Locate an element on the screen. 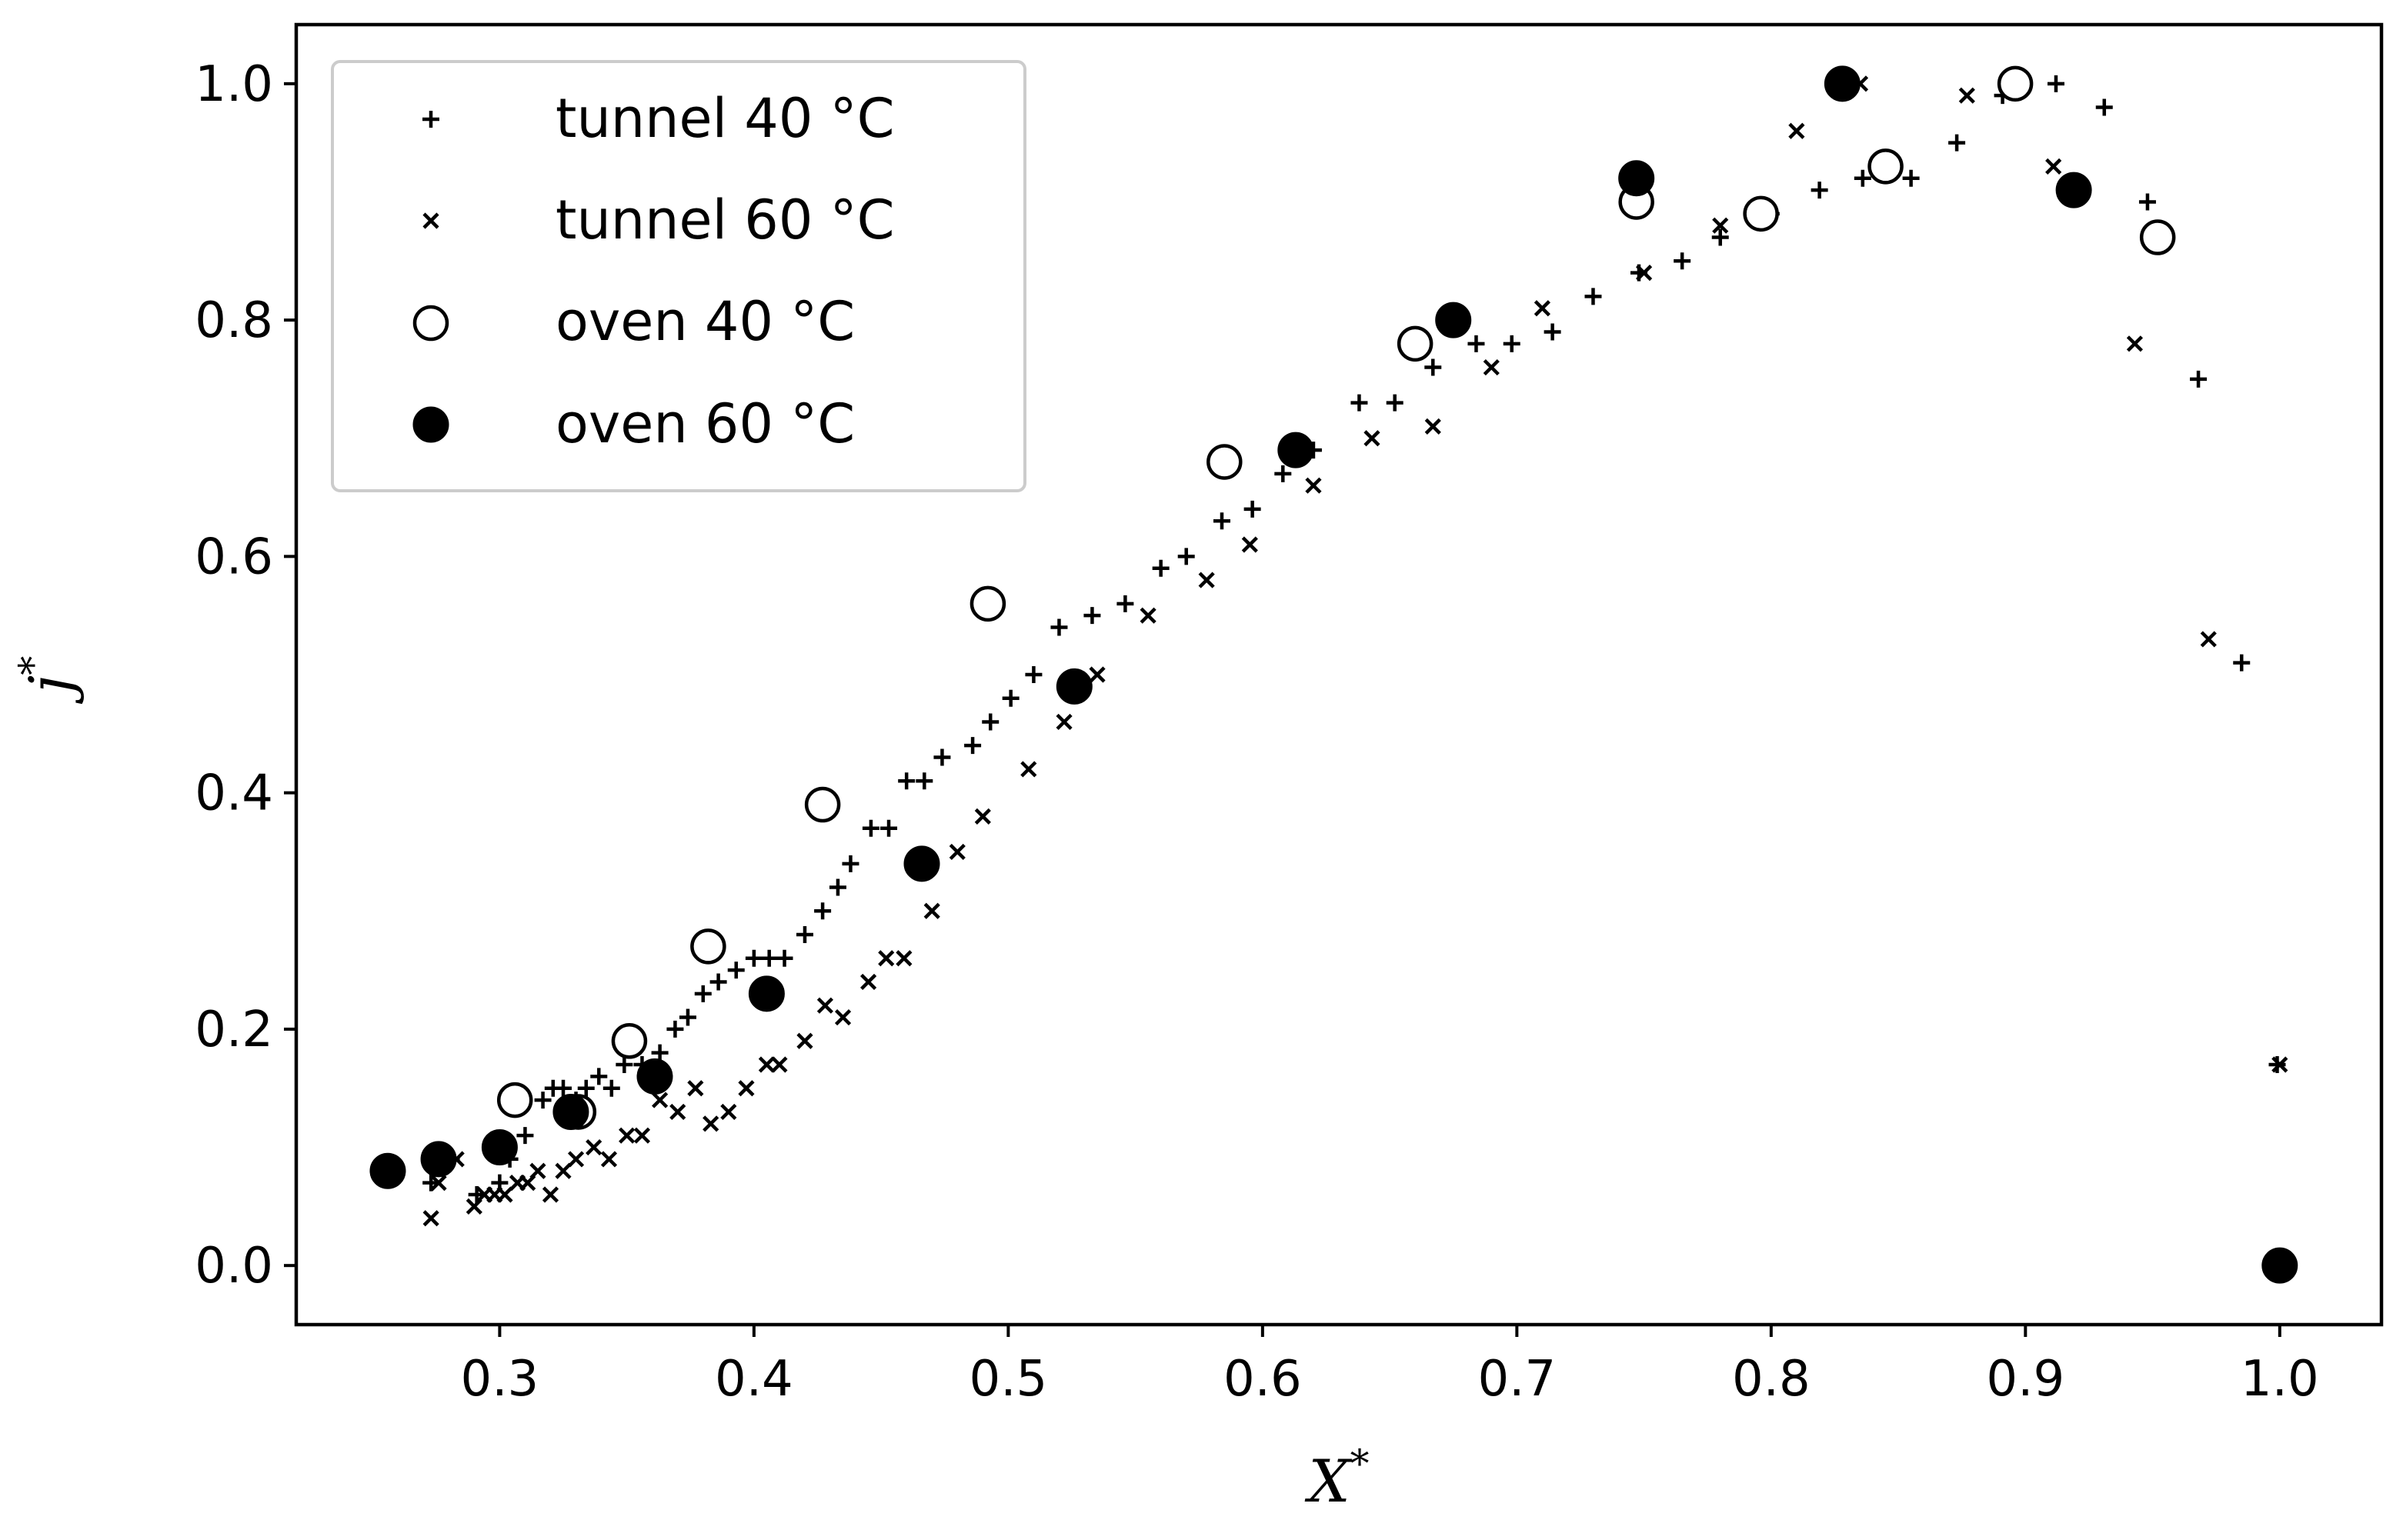  legend-label-tunnel-40: tunnel 40 °C is located at coordinates (725, 119).